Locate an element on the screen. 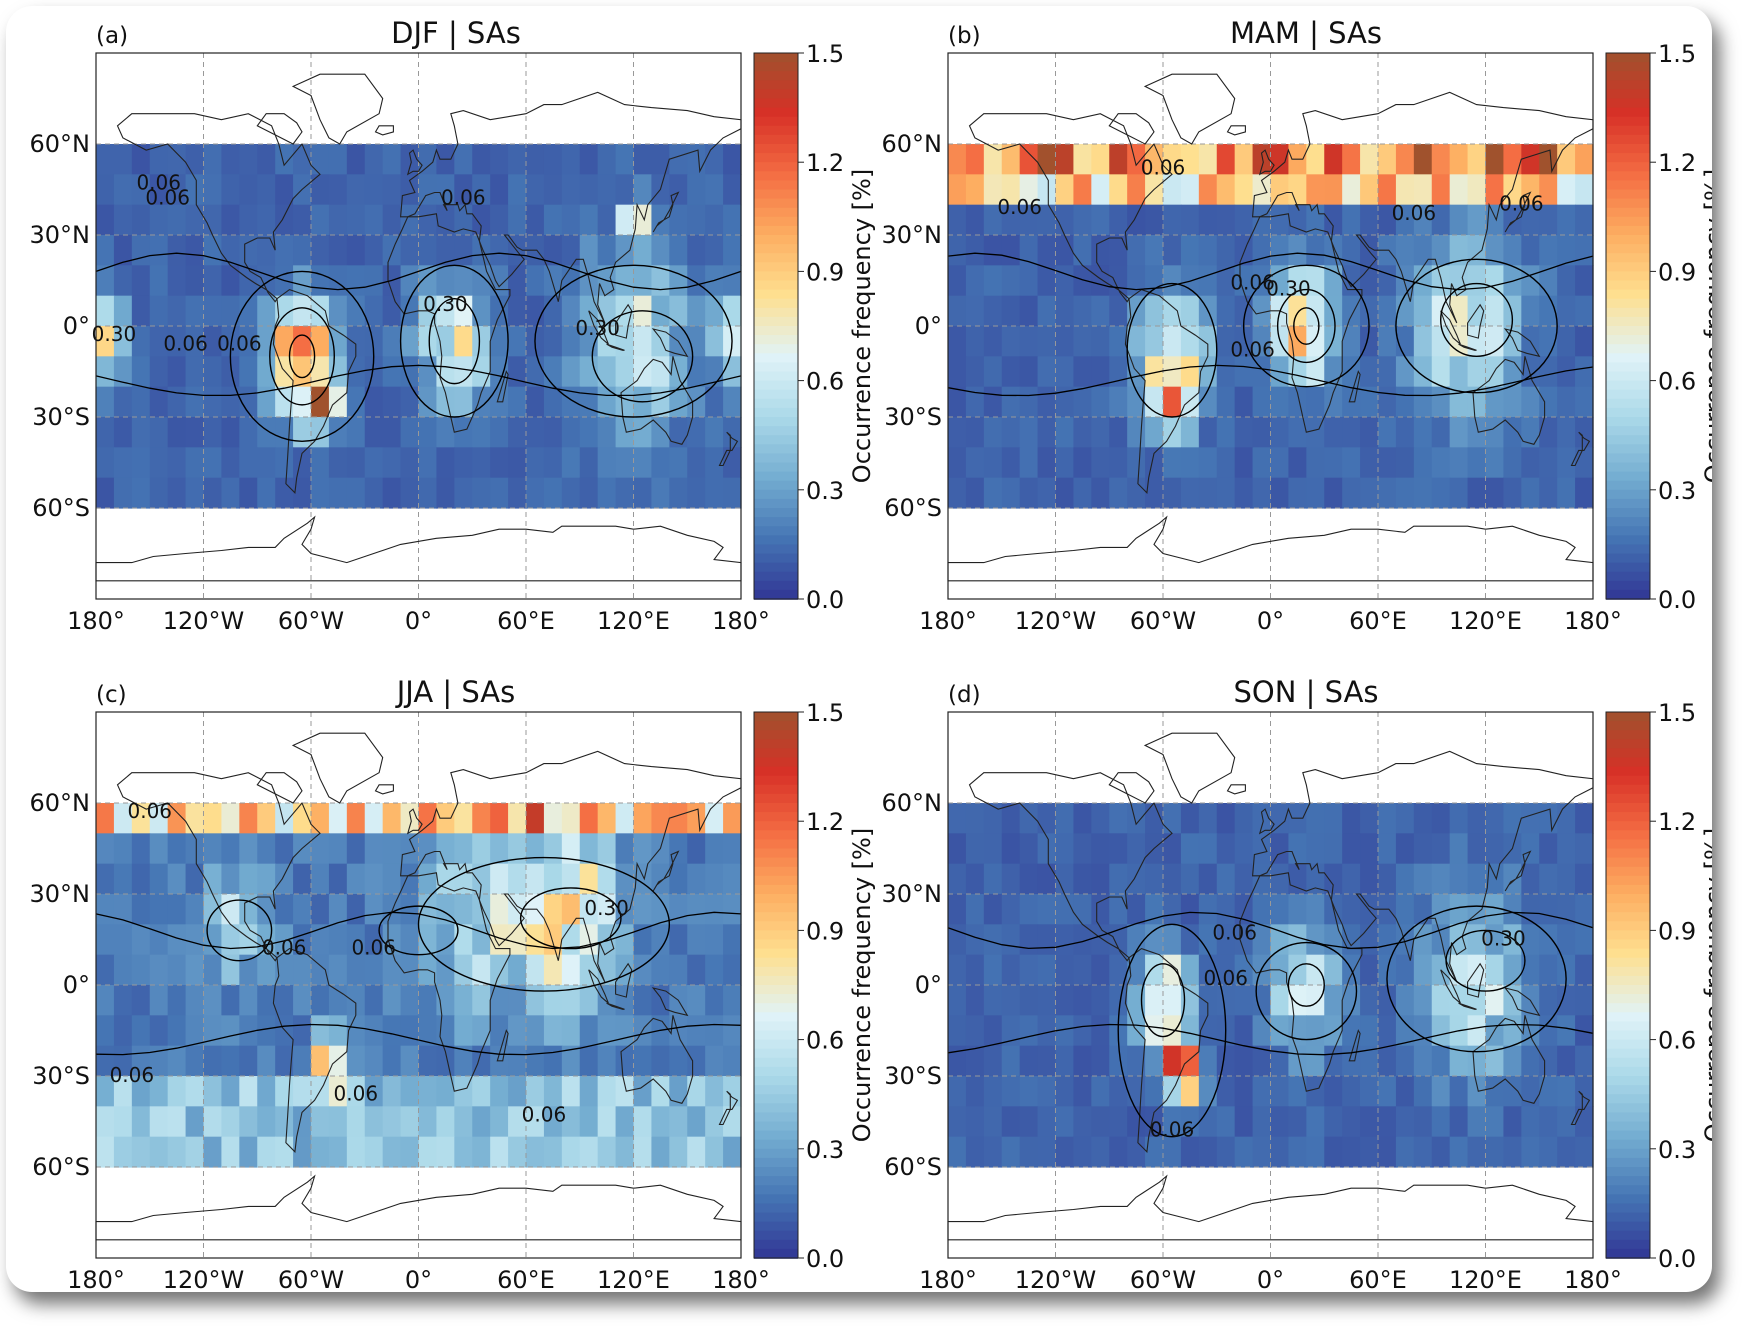  x-tick-label: 0° is located at coordinates (418, 621).